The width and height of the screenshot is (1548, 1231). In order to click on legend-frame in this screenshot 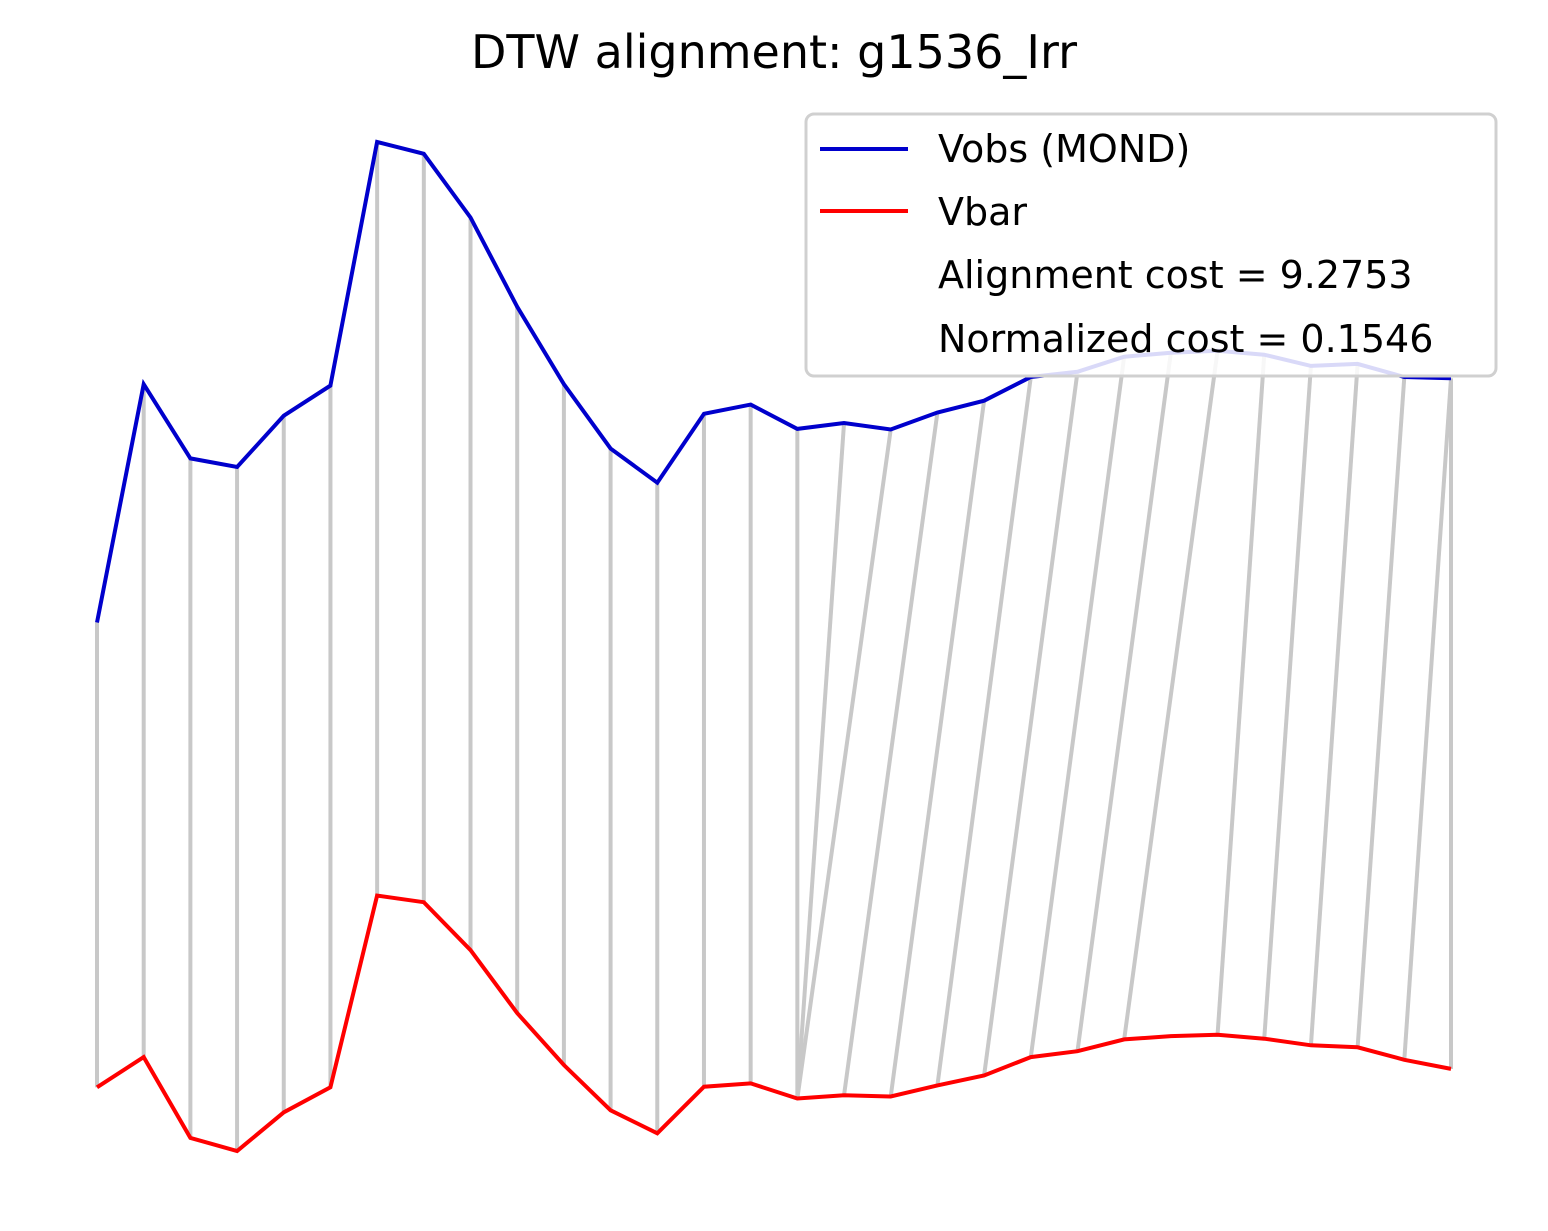, I will do `click(1151, 245)`.